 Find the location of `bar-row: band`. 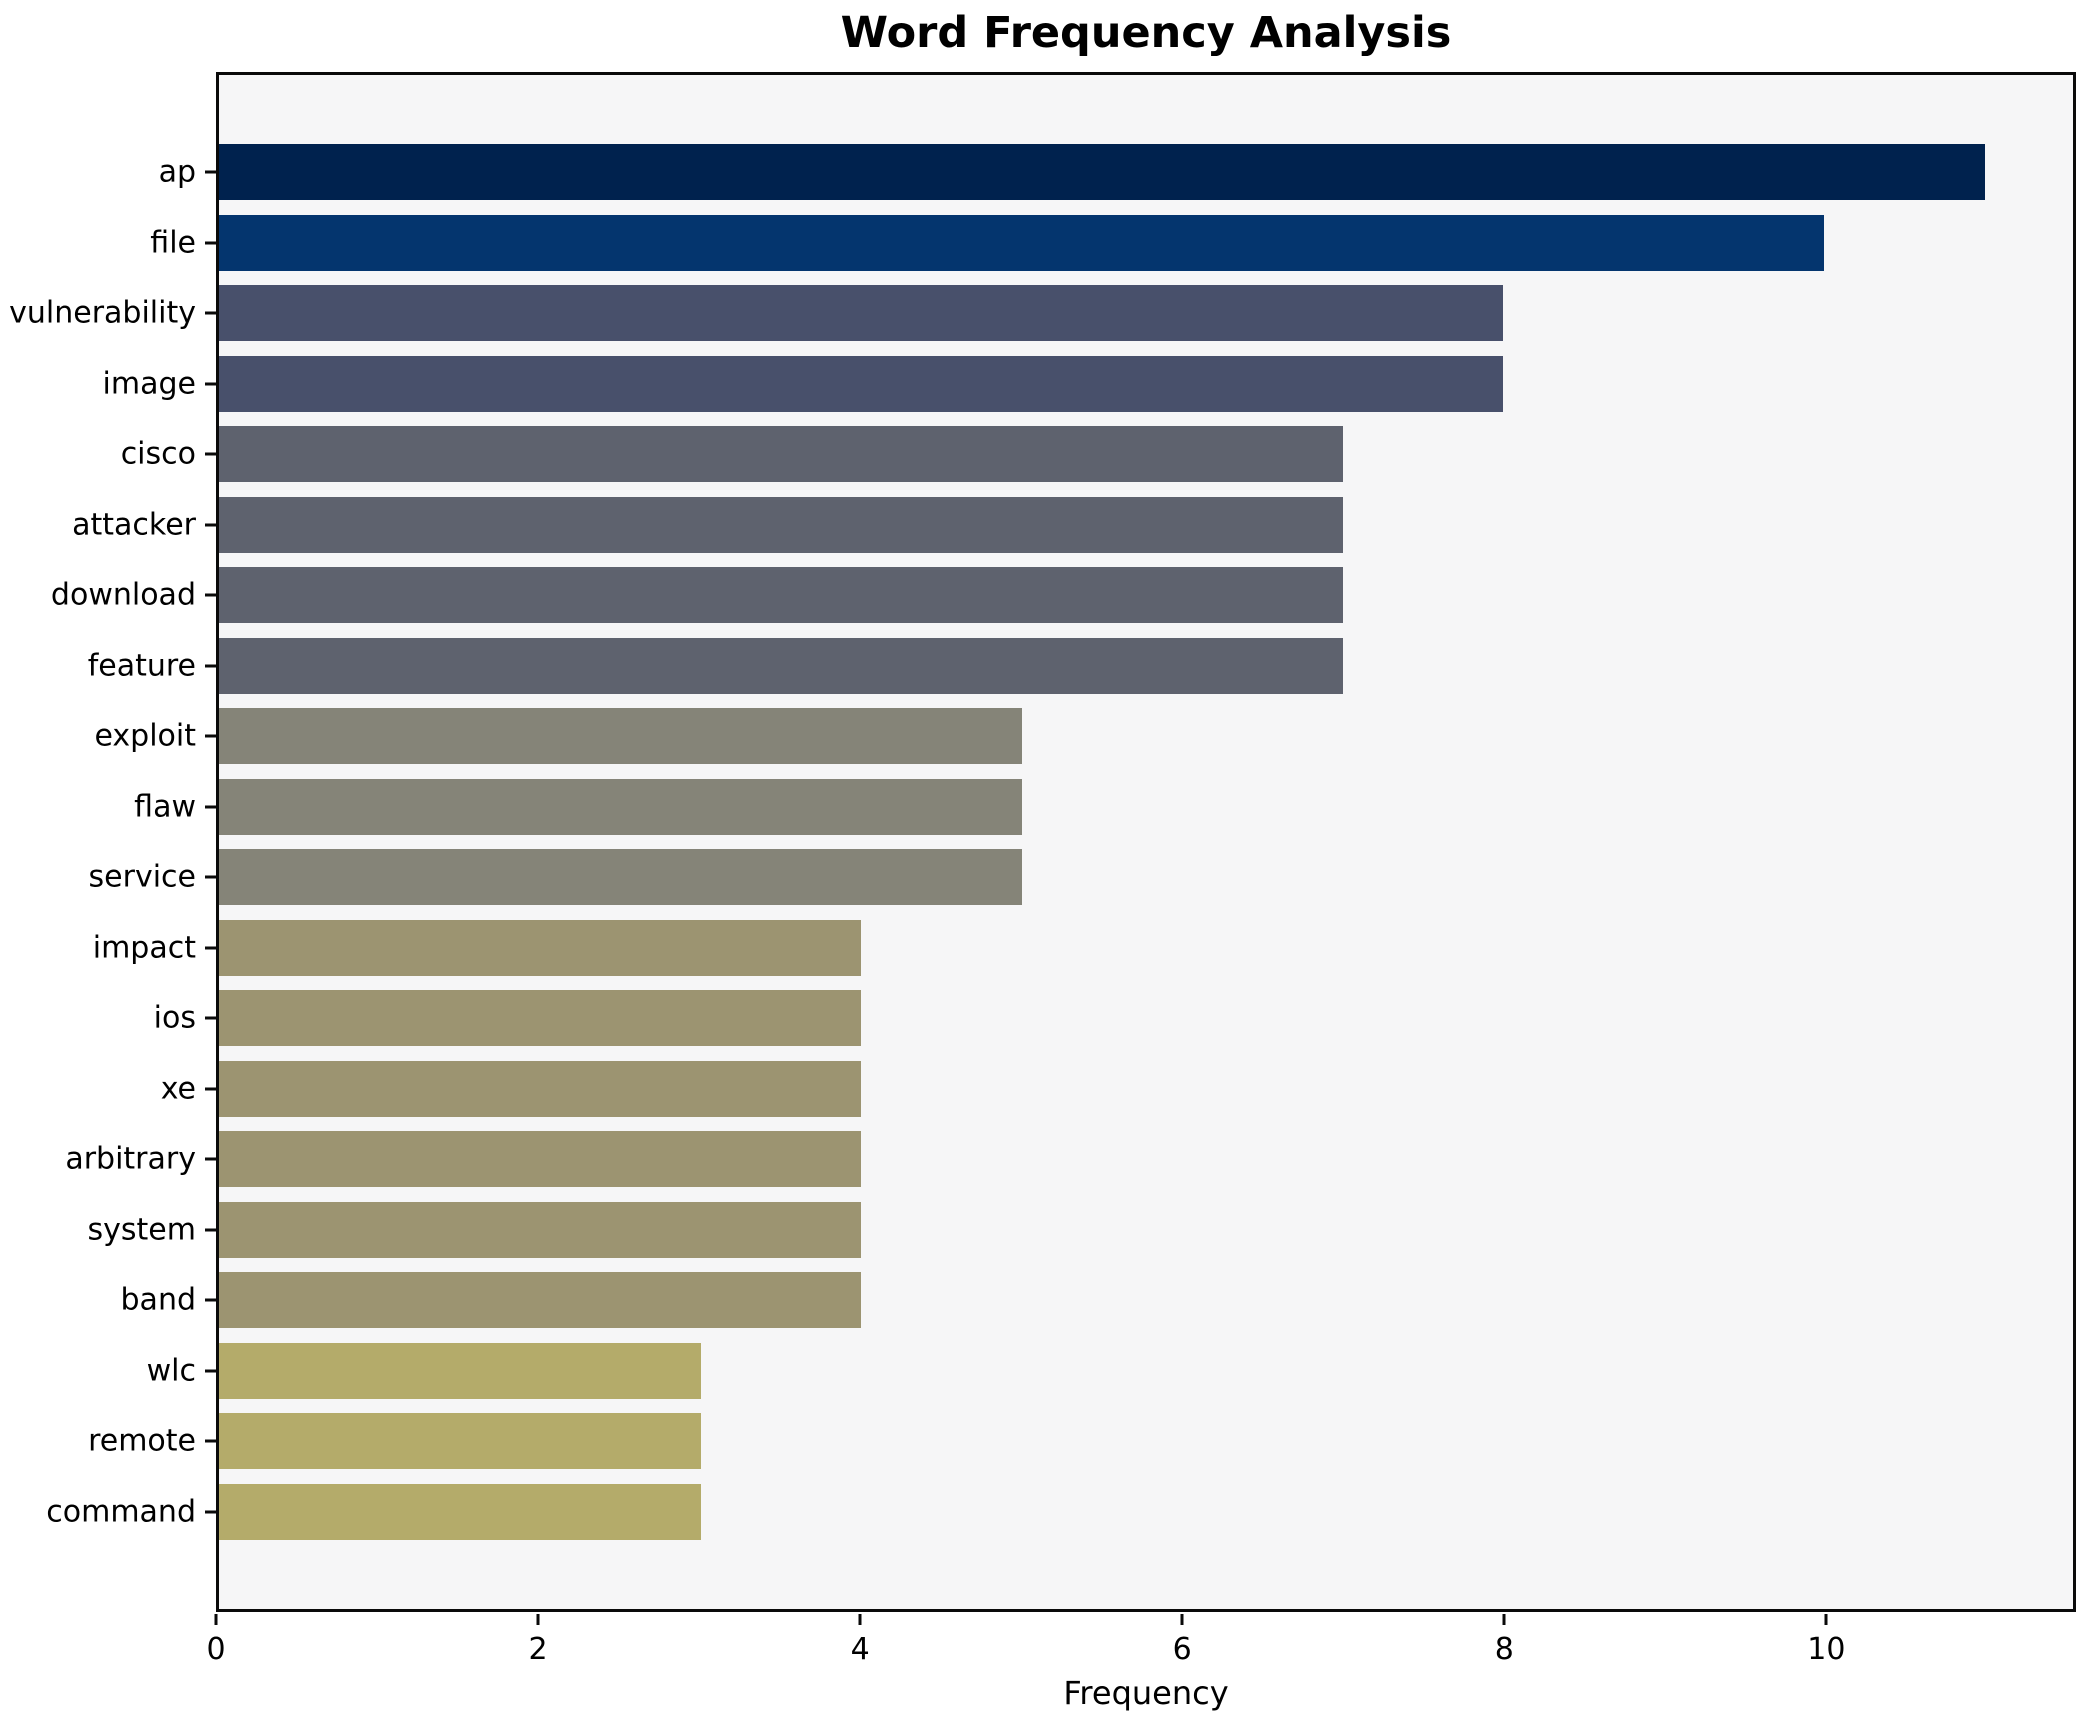

bar-row: band is located at coordinates (1097, 1300).